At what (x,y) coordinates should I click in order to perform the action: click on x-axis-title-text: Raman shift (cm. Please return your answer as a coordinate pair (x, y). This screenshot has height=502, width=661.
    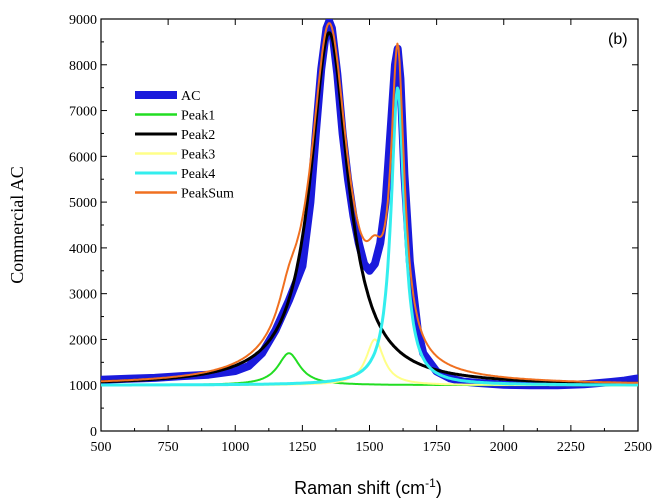
    Looking at the image, I should click on (359, 488).